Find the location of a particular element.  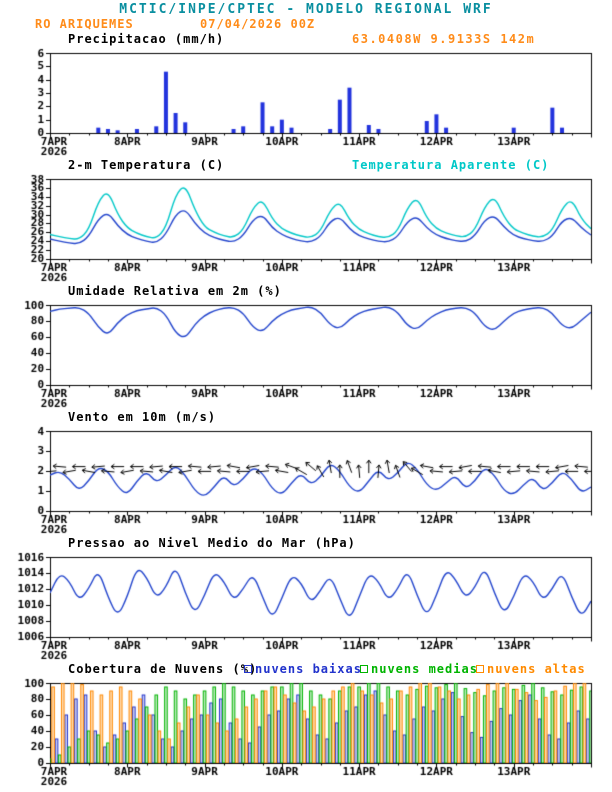

humidity-title-row: Umidade Relativa em 2m (%) is located at coordinates (306, 291).